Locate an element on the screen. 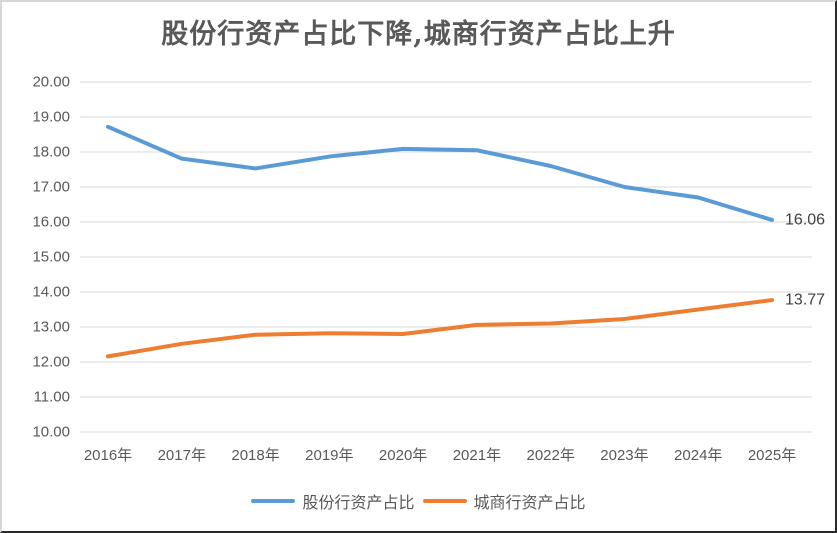  legend-item: 城商行资产占比 is located at coordinates (504, 501).